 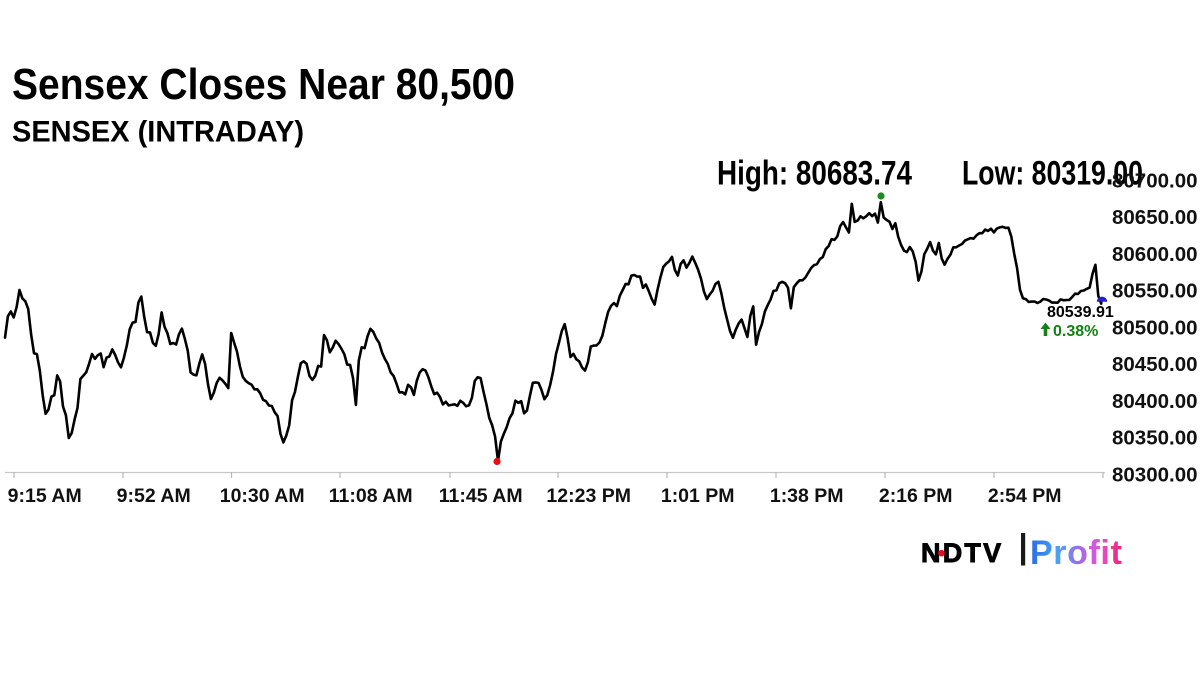 What do you see at coordinates (1080, 312) in the screenshot?
I see `svg-text: 80539.91` at bounding box center [1080, 312].